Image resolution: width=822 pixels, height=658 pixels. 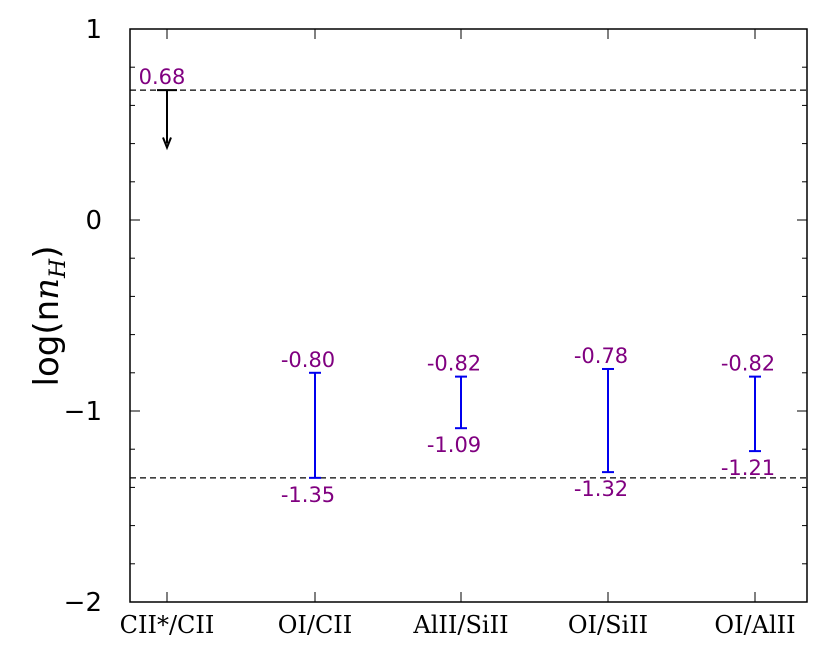 I want to click on y-axis-title: log(nnH), so click(x=49, y=315).